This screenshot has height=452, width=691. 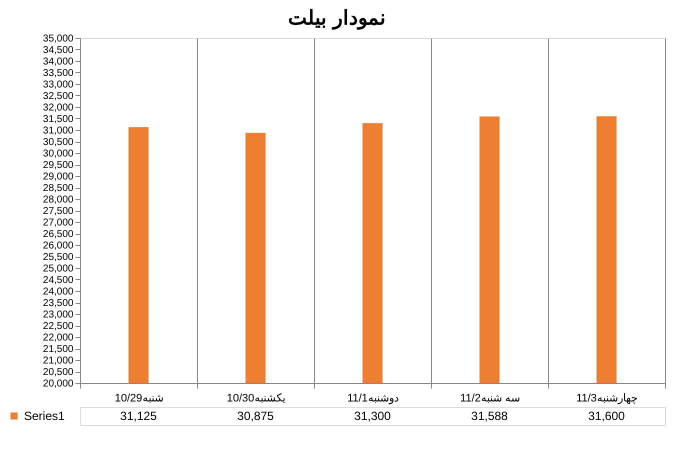 I want to click on text: 31,300, so click(x=372, y=416).